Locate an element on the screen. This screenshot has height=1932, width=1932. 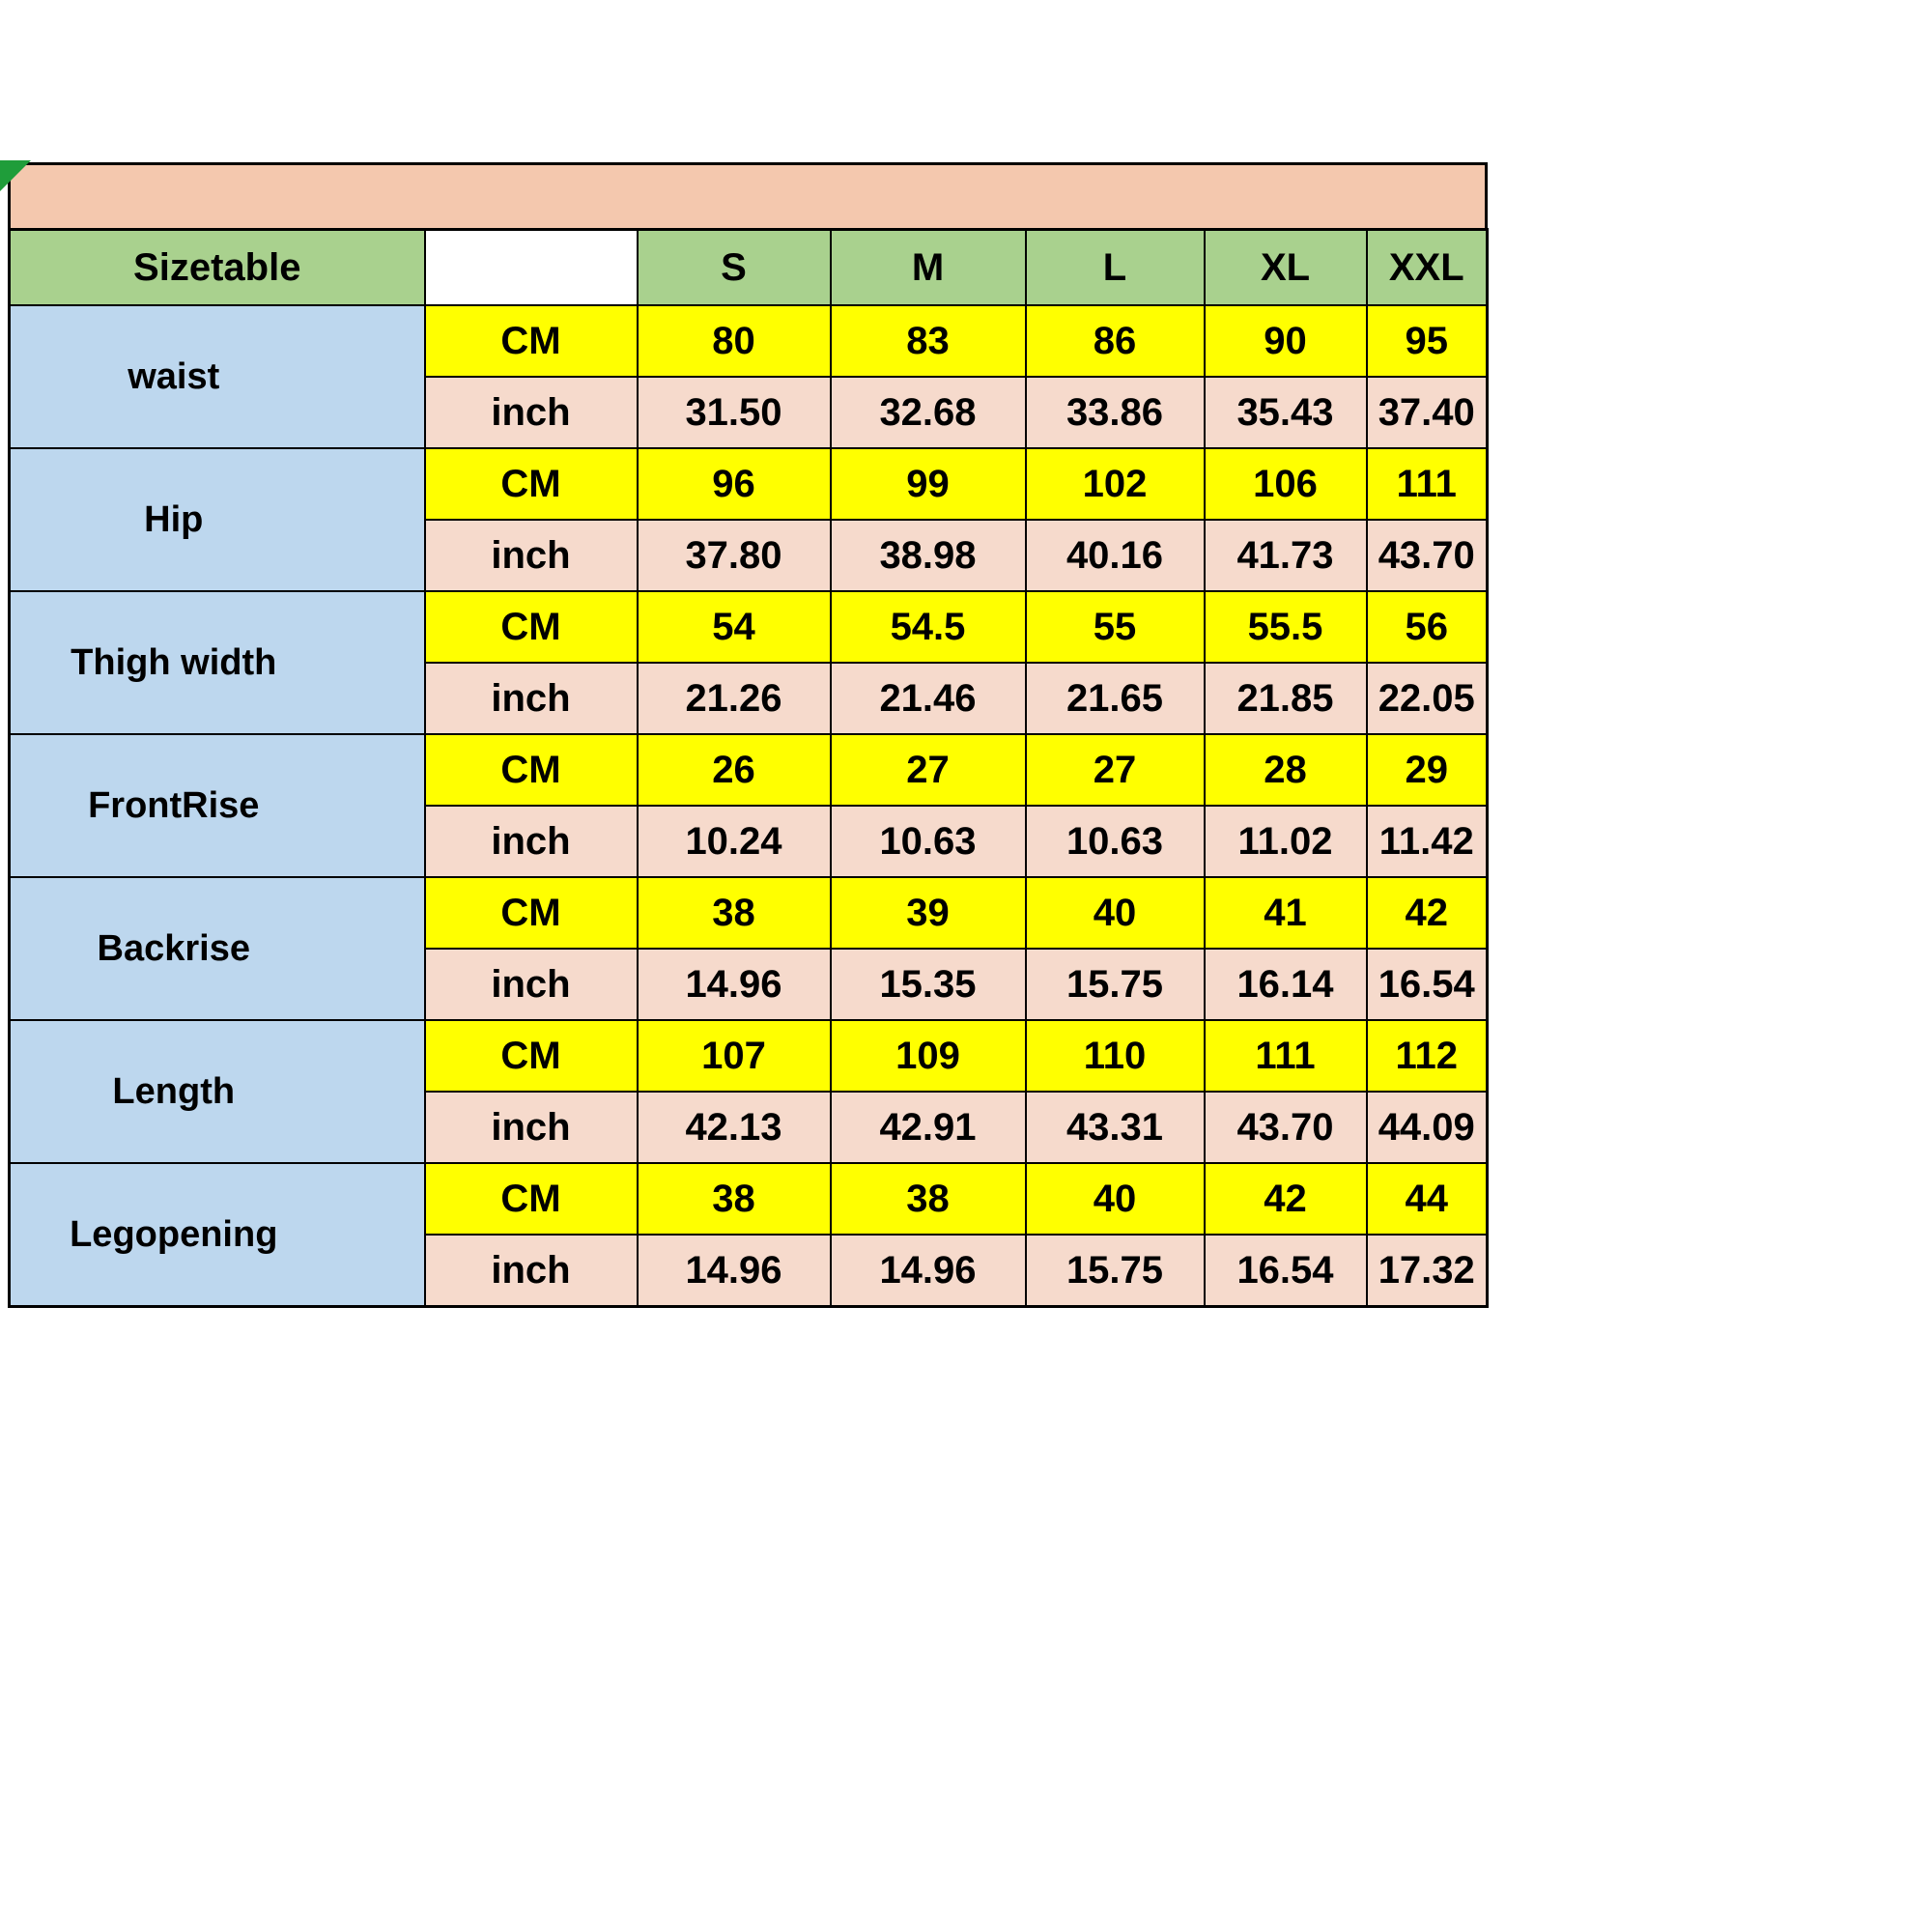
cell-hip-cm-s: 96 is located at coordinates (734, 484).